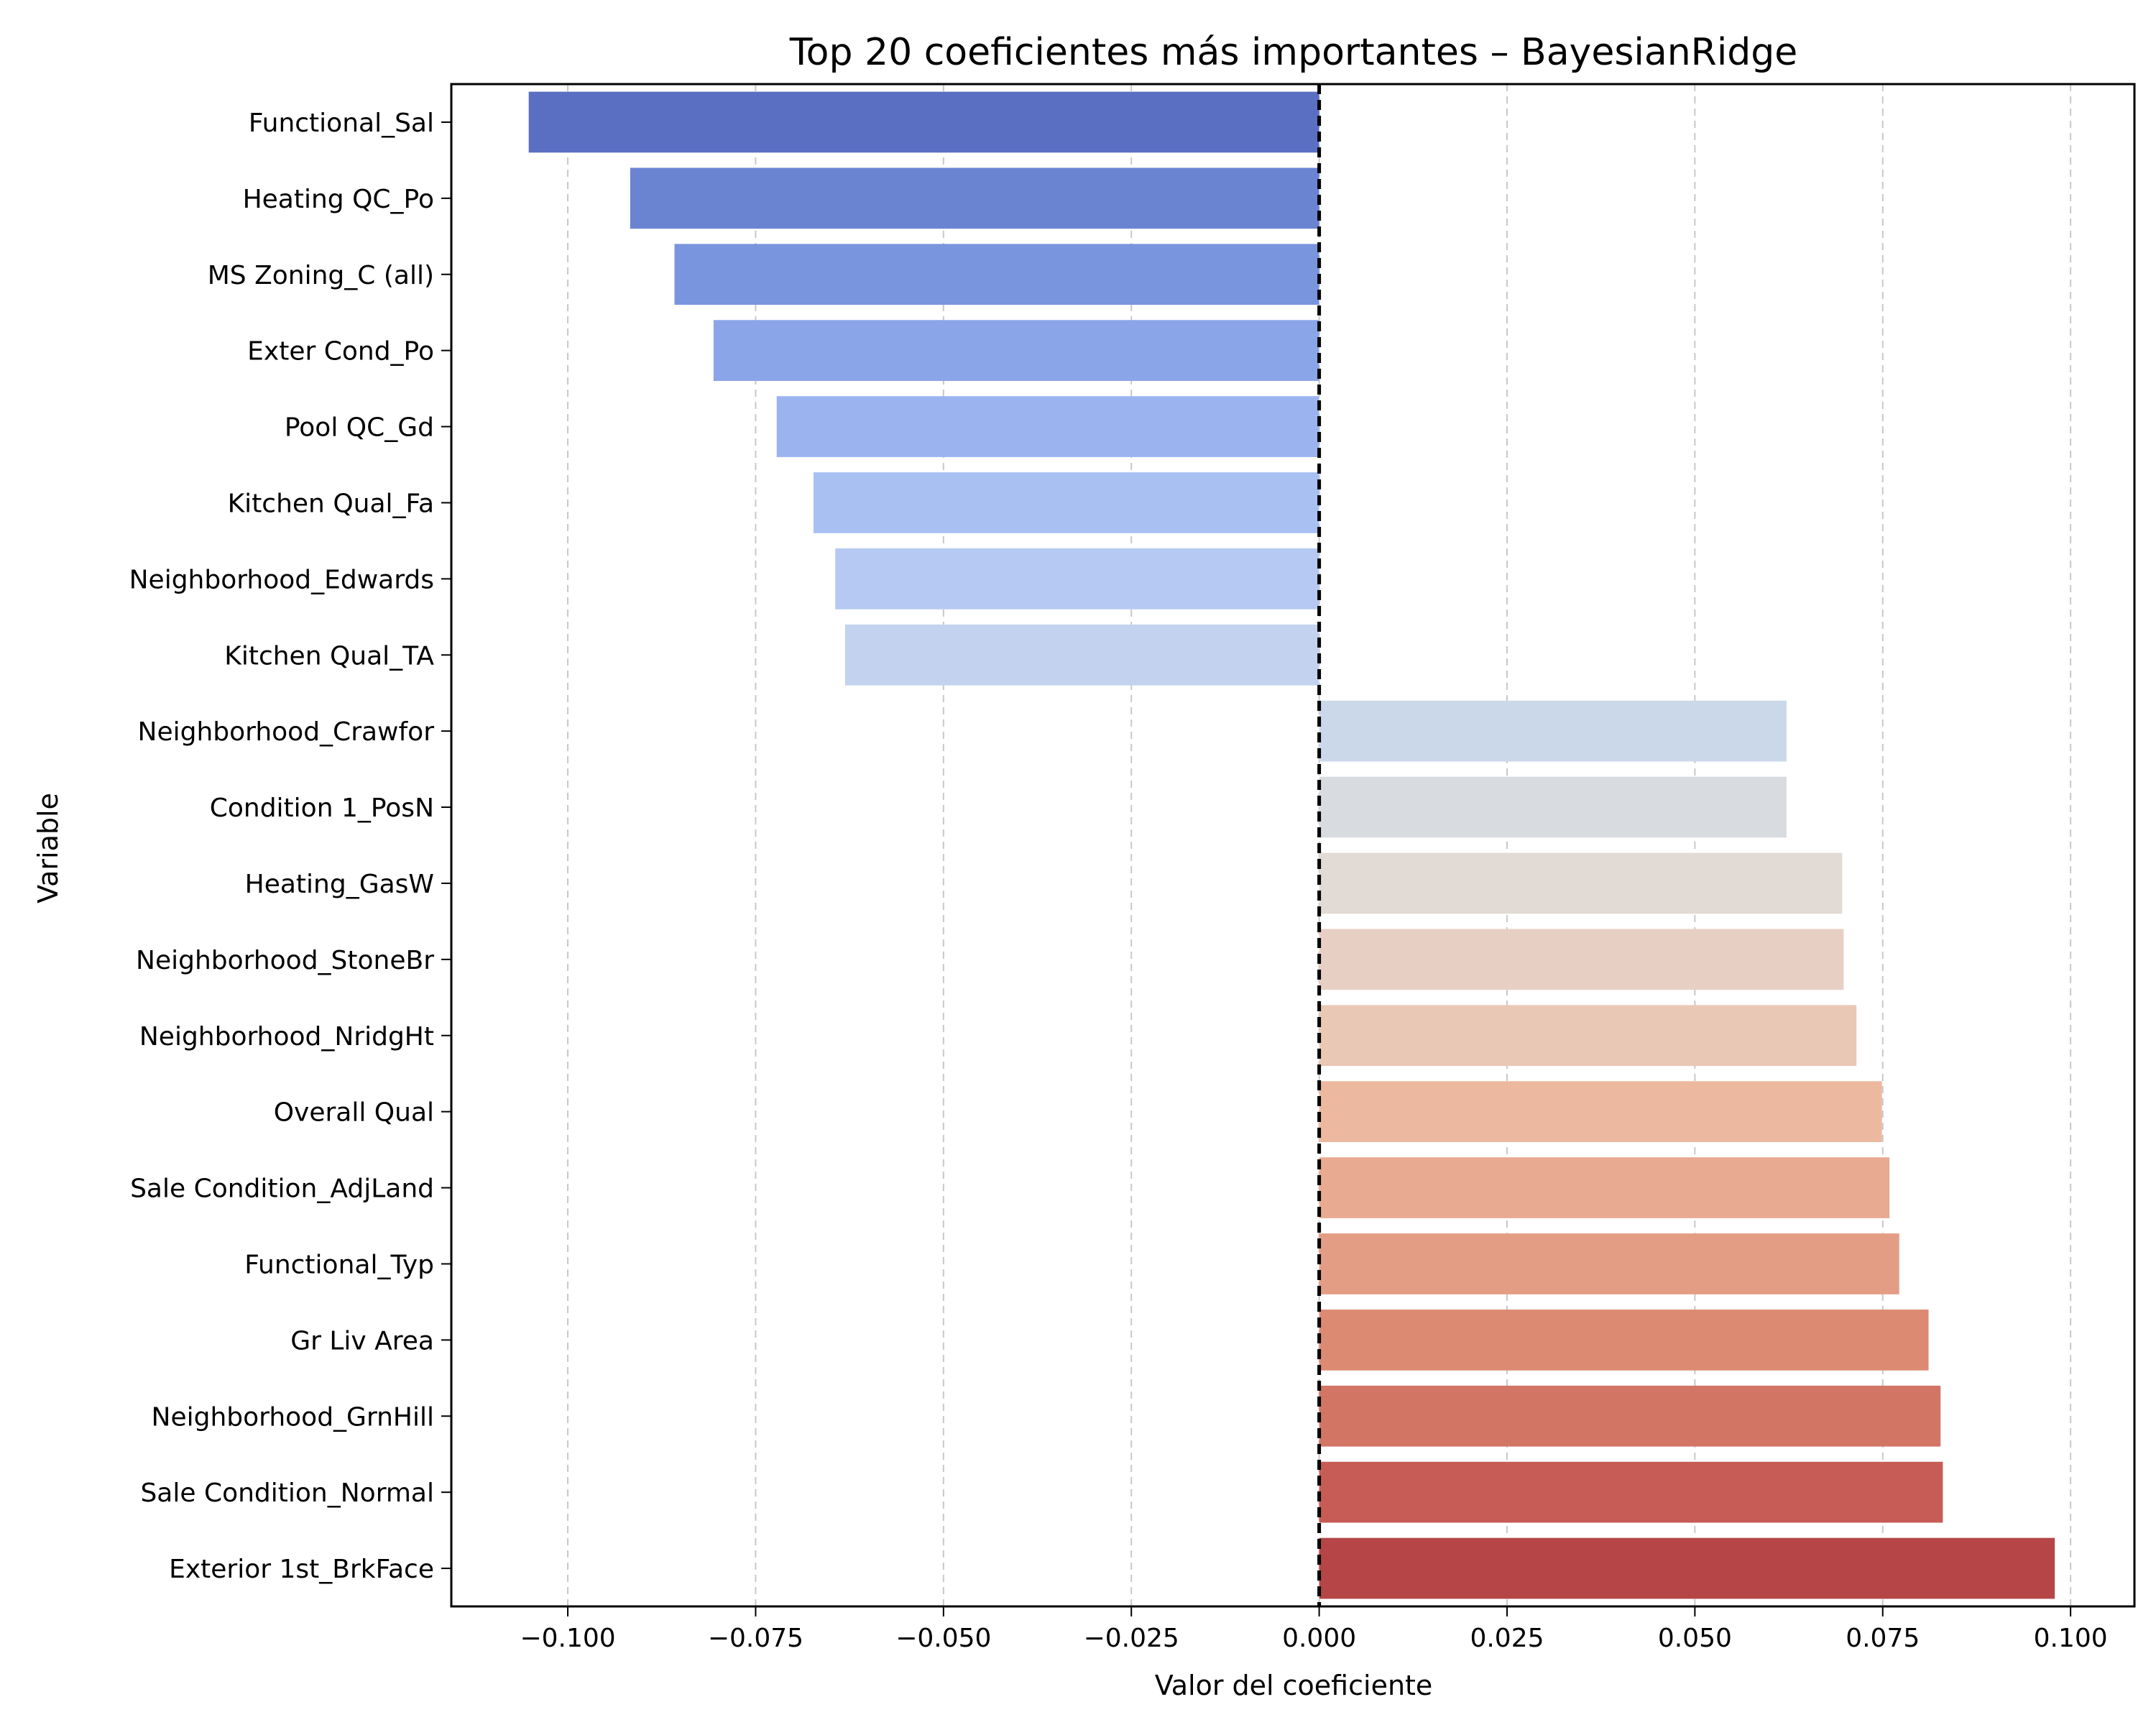 This screenshot has height=1725, width=2156. Describe the element at coordinates (1131, 1638) in the screenshot. I see `x-tick-label: −0.025` at that location.